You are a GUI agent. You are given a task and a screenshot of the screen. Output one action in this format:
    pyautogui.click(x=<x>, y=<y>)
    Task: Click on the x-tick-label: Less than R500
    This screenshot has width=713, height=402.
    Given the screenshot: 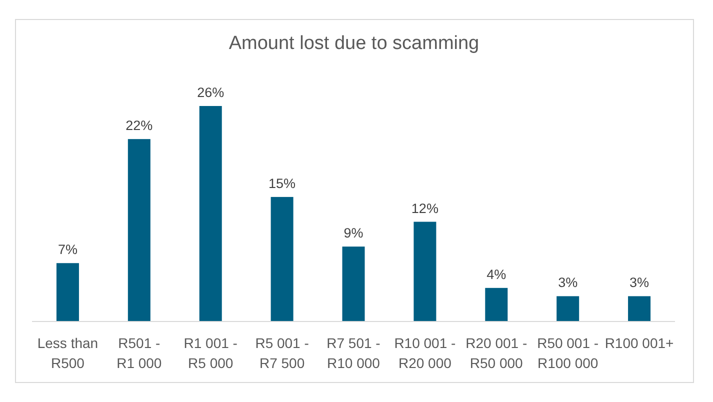 What is the action you would take?
    pyautogui.click(x=67, y=353)
    